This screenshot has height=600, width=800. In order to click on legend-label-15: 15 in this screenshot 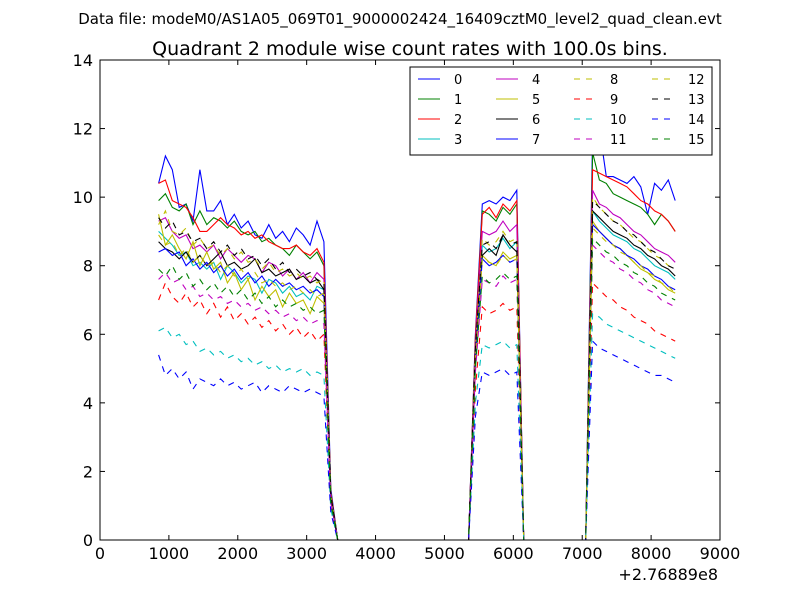, I will do `click(696, 140)`.